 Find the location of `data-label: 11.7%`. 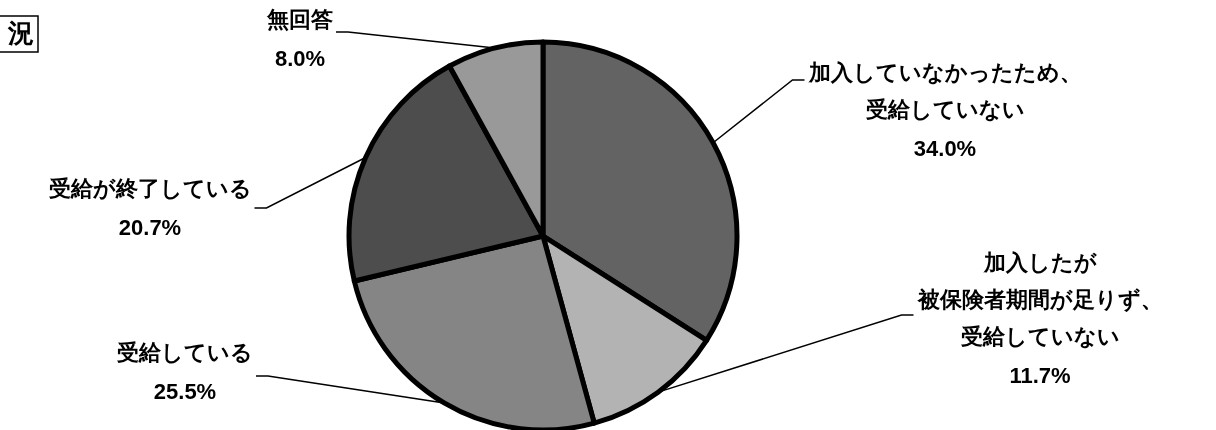

data-label: 11.7% is located at coordinates (1040, 375).